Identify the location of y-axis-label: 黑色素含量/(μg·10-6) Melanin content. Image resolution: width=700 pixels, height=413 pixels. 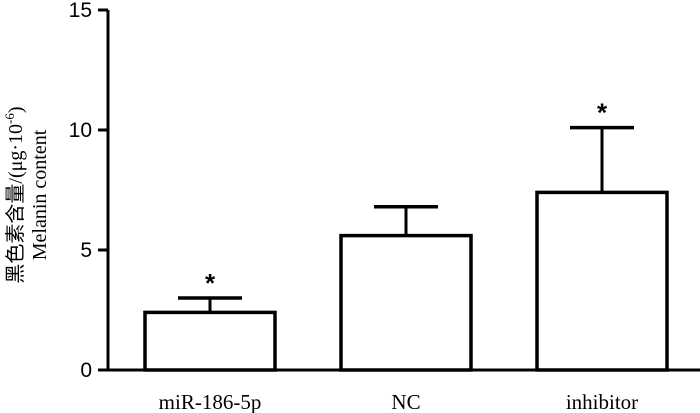
(26, 194).